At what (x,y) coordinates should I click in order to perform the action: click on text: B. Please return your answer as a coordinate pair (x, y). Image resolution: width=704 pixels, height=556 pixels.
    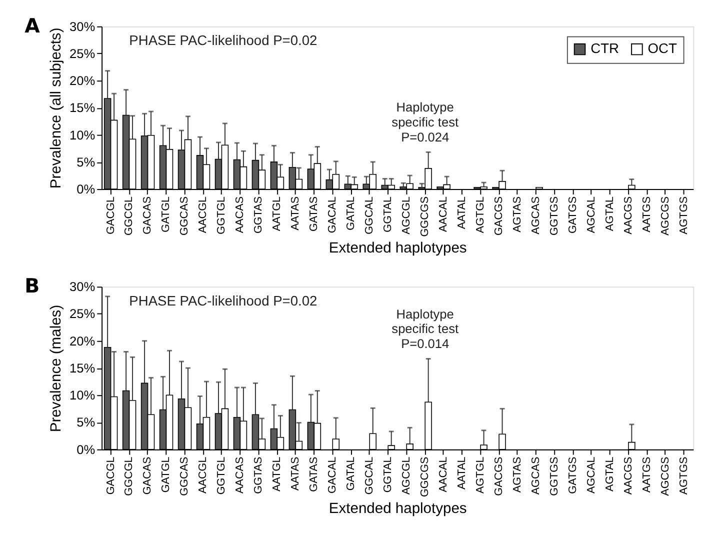
    Looking at the image, I should click on (32, 286).